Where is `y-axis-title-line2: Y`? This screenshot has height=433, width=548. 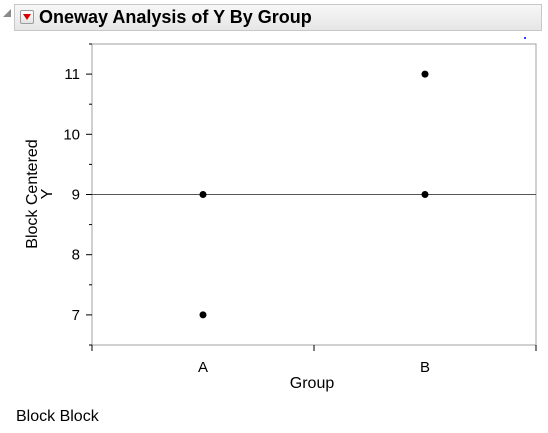 y-axis-title-line2: Y is located at coordinates (47, 193).